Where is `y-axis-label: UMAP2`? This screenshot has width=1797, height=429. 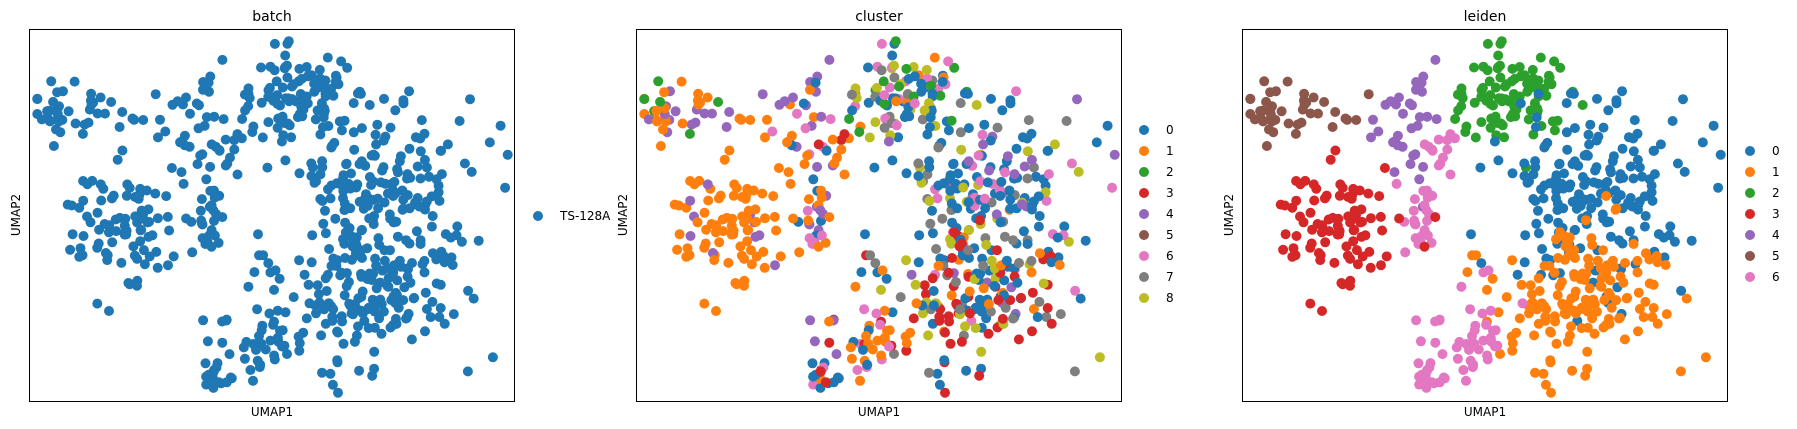 y-axis-label: UMAP2 is located at coordinates (16, 215).